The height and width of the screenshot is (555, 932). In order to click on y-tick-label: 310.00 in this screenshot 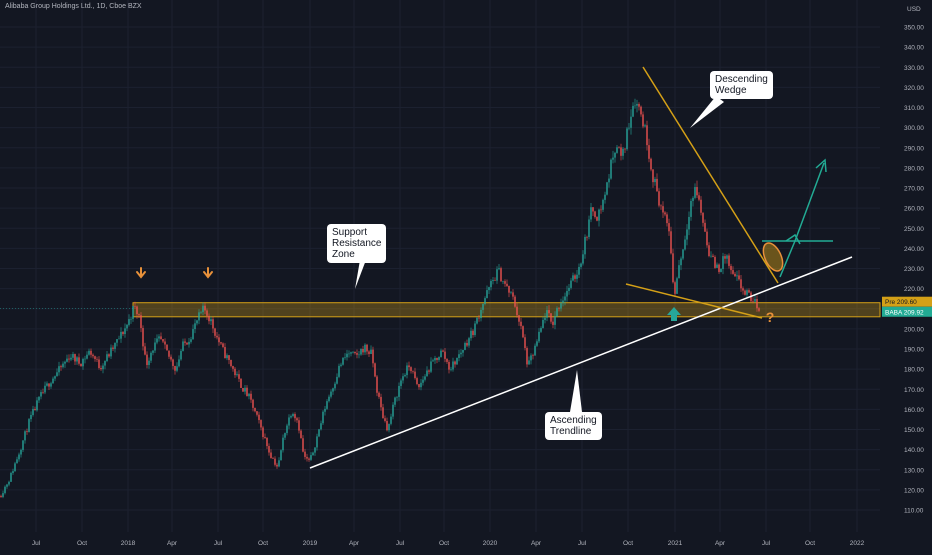, I will do `click(914, 108)`.